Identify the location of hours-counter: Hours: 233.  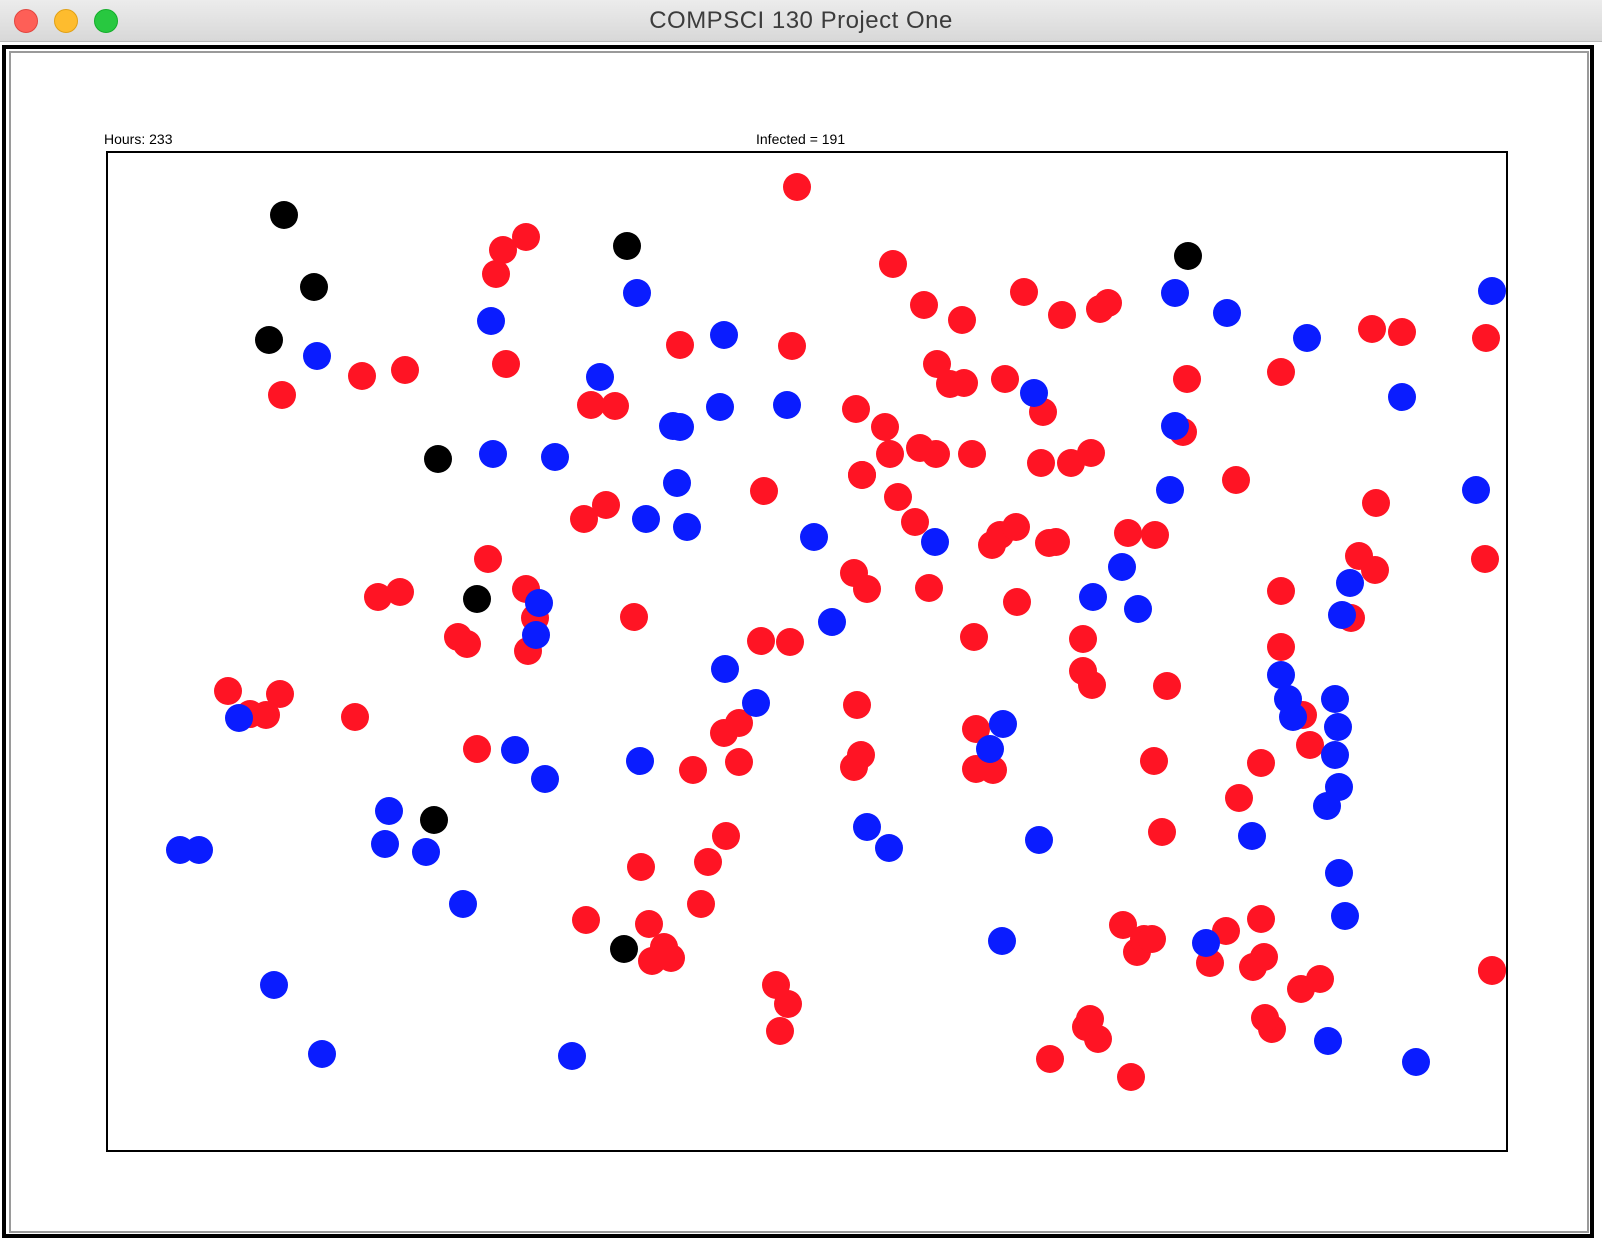
(138, 139).